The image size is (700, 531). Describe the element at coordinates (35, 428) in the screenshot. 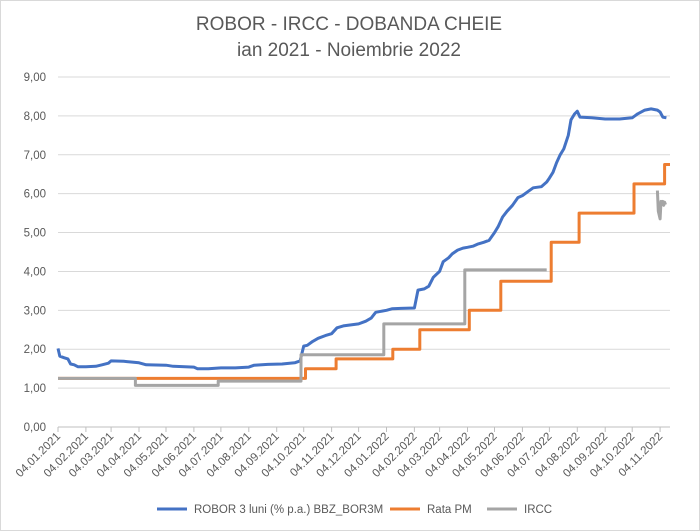

I see `y-tick-label: 0,00` at that location.